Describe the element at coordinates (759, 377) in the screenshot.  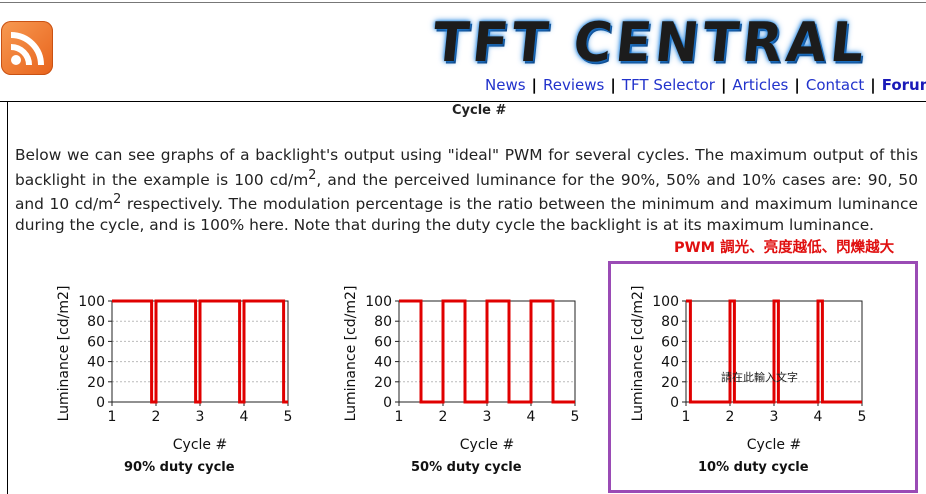
I see `inset-text-placeholder: 請在此輸入文字` at that location.